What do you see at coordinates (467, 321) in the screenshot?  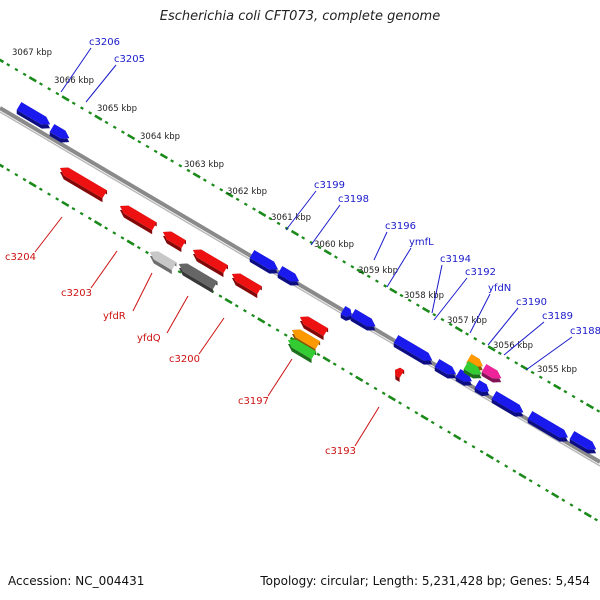 I see `kbp-label: 3057 kbp` at bounding box center [467, 321].